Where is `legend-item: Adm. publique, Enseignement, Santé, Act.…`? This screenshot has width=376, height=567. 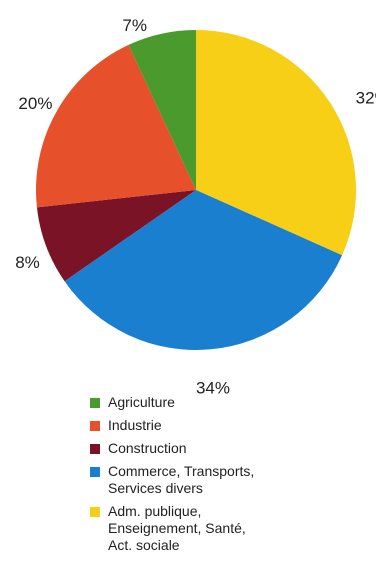
legend-item: Adm. publique, Enseignement, Santé, Act.… is located at coordinates (230, 528).